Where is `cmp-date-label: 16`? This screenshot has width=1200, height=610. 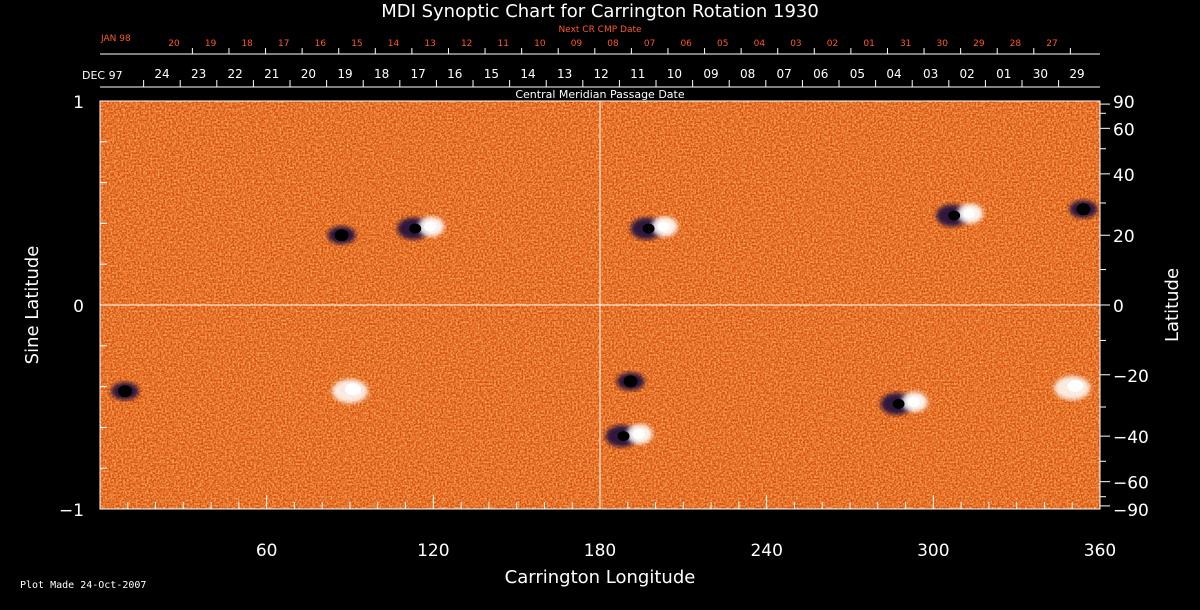
cmp-date-label: 16 is located at coordinates (454, 74).